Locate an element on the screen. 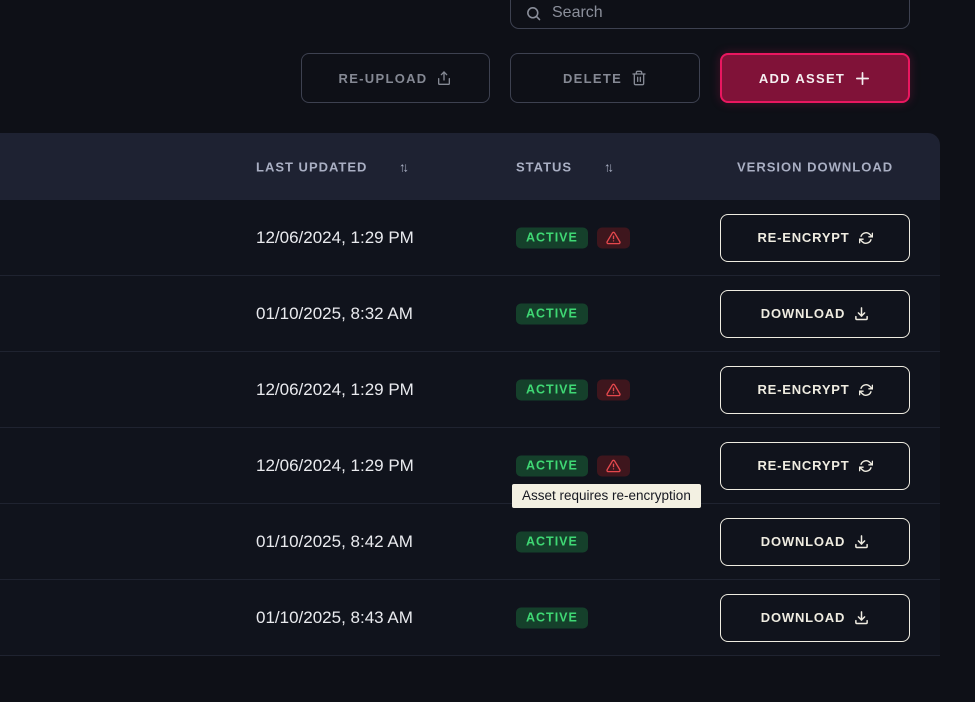 The image size is (975, 702). search-input is located at coordinates (723, 13).